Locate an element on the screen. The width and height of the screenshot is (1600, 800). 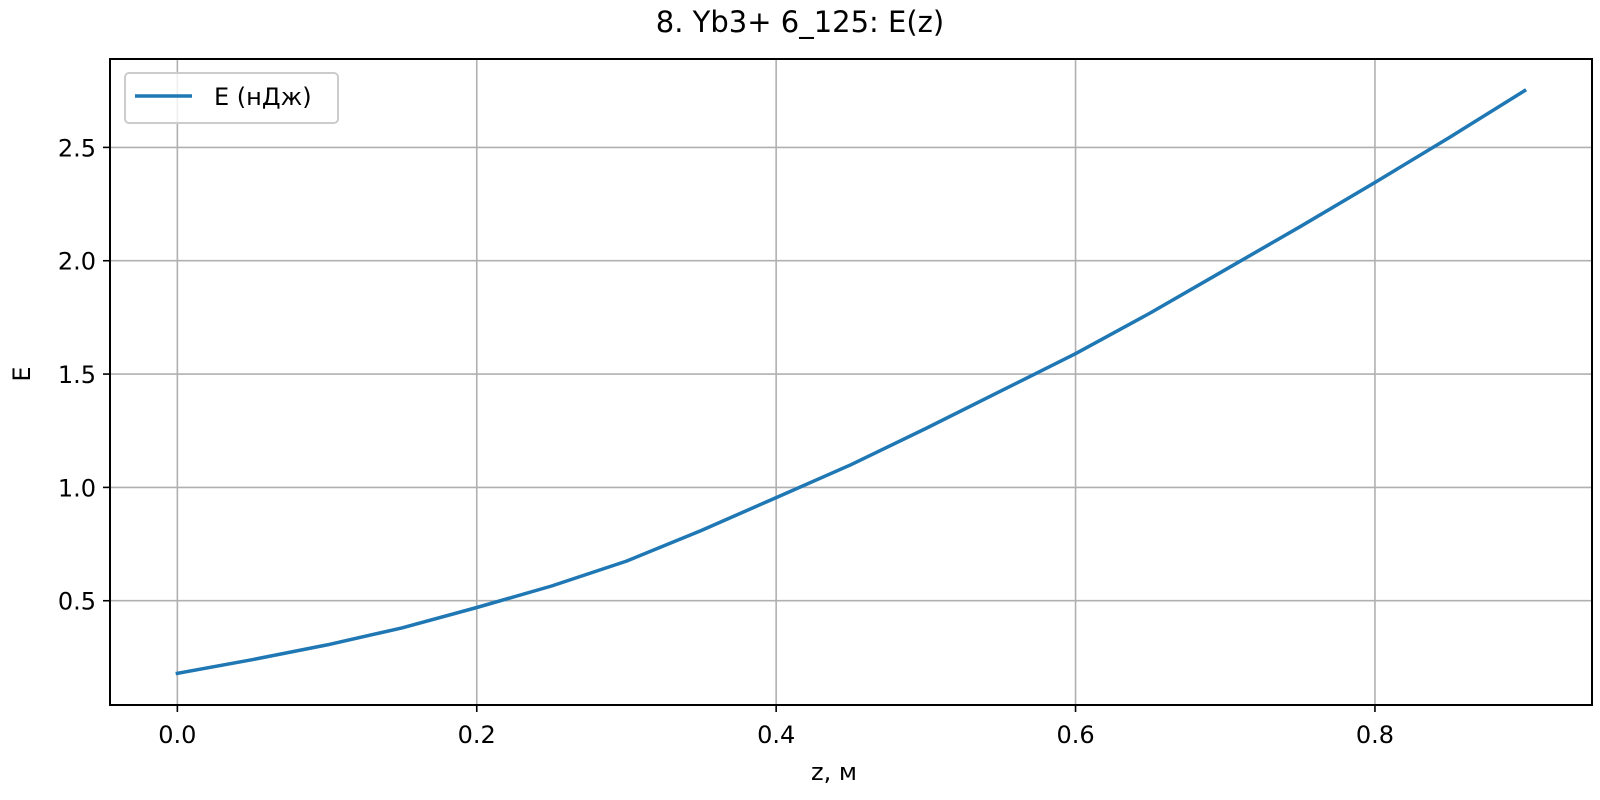
x-tick-label: 0.6 is located at coordinates (1075, 735).